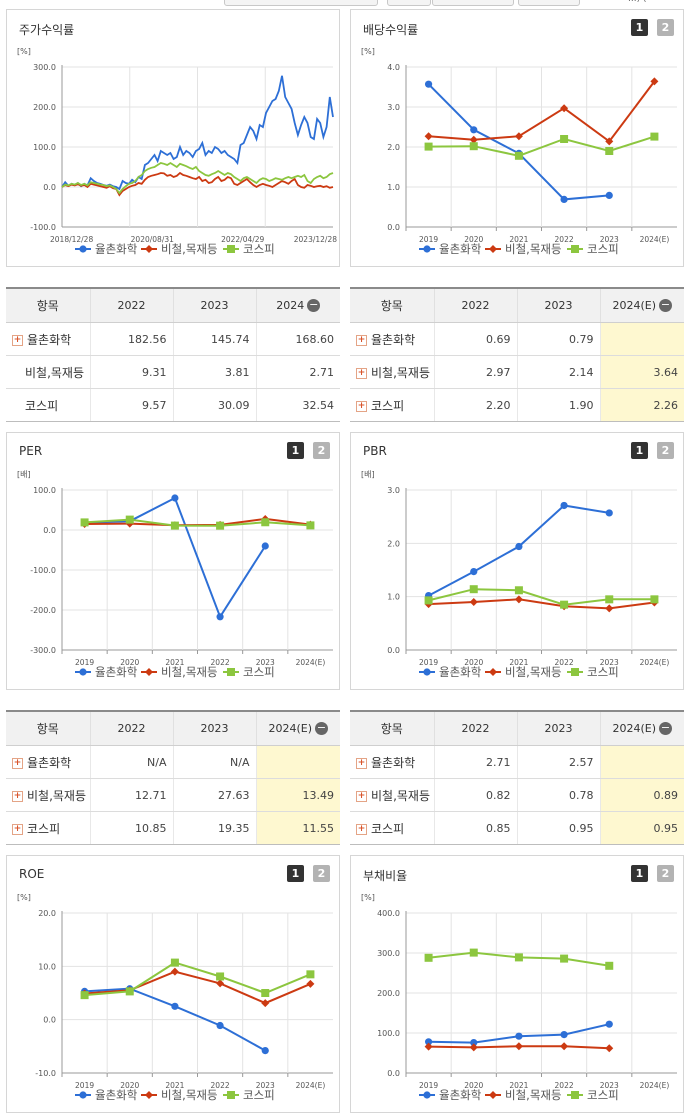 Image resolution: width=691 pixels, height=1115 pixels. I want to click on industry-series, so click(541, 111).